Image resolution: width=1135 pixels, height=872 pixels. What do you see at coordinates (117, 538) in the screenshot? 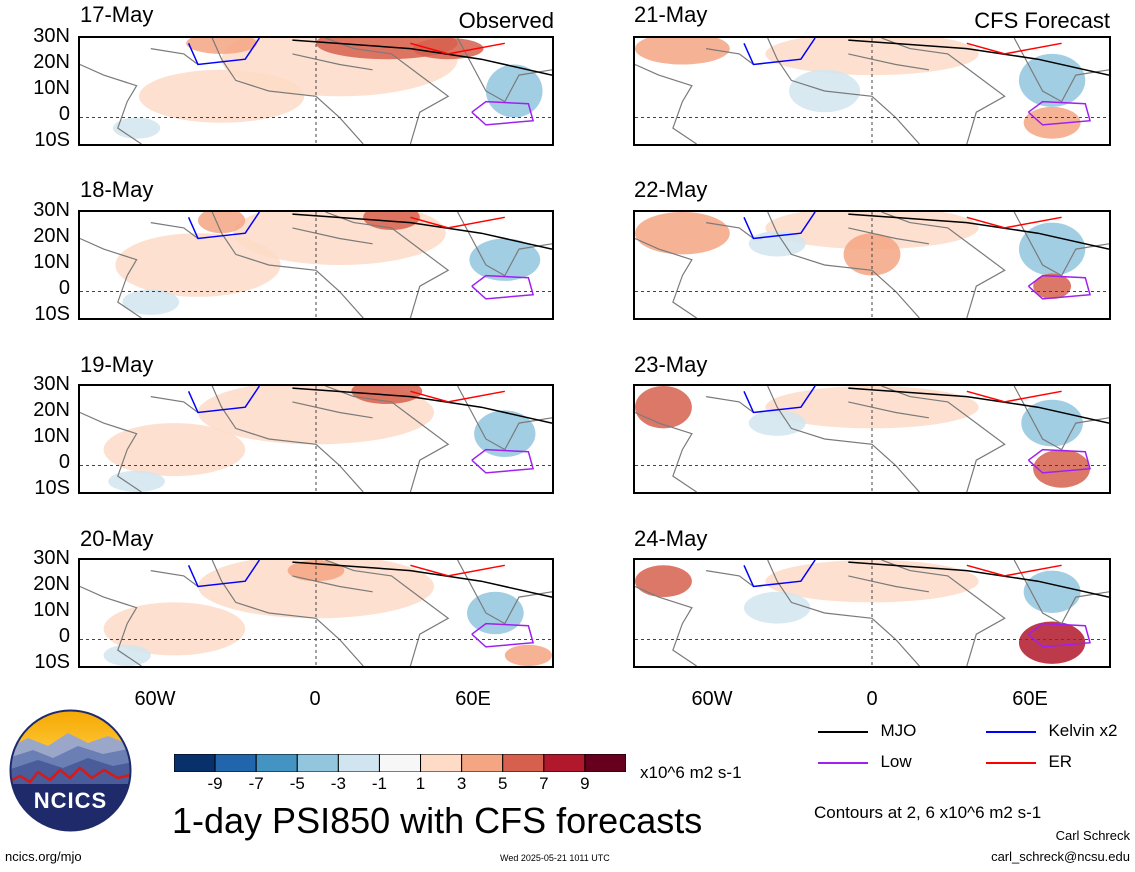
I see `panel-date-4: 20-May` at bounding box center [117, 538].